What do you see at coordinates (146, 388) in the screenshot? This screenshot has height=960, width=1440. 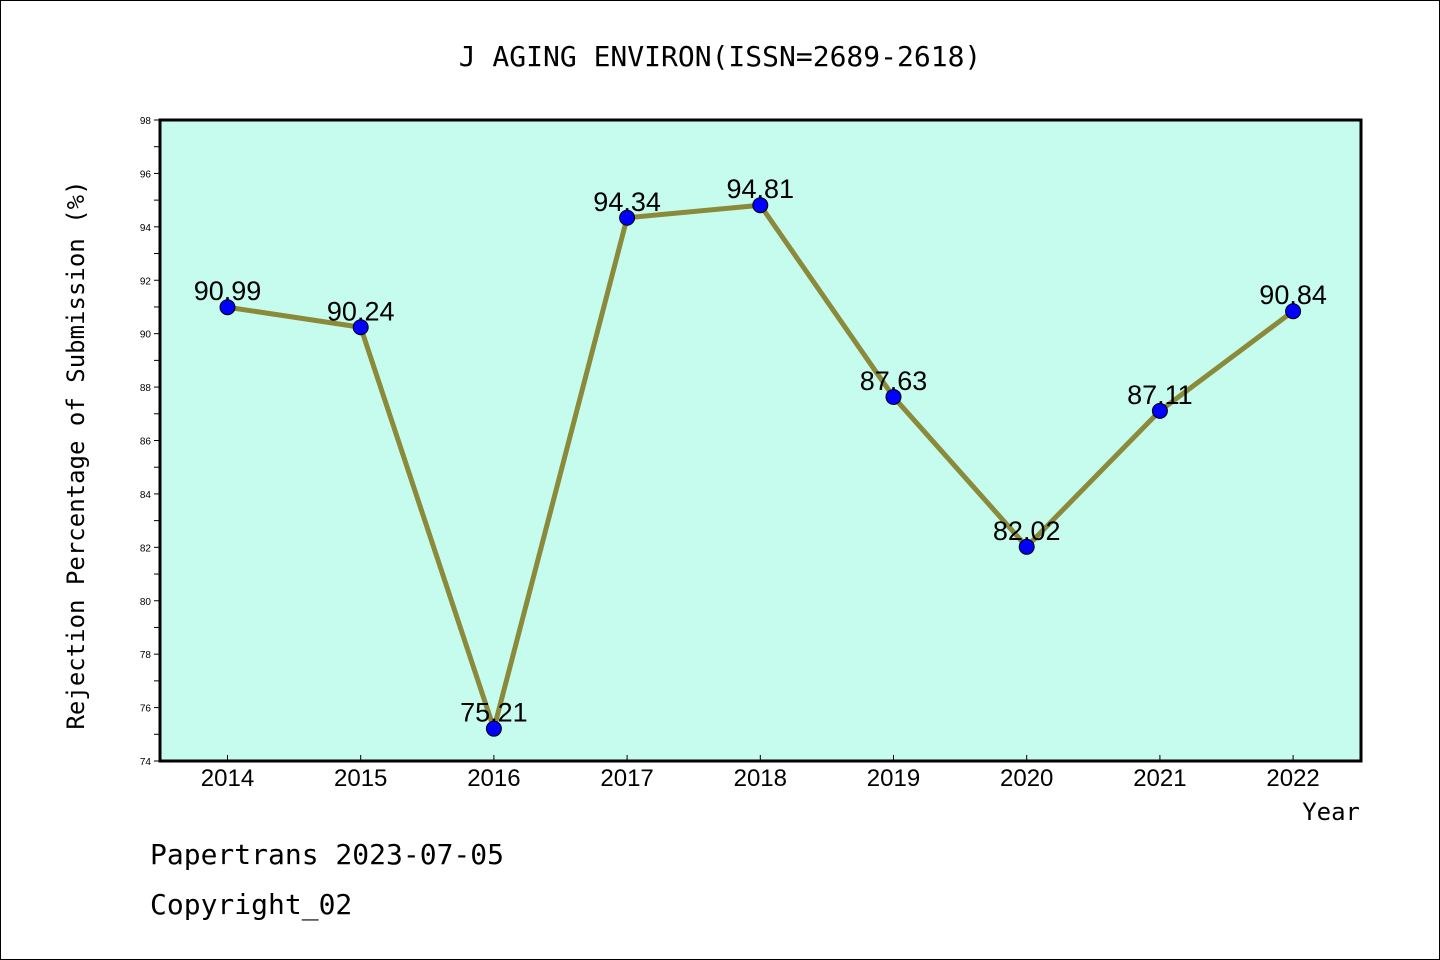 I see `y-tick-label: 88` at bounding box center [146, 388].